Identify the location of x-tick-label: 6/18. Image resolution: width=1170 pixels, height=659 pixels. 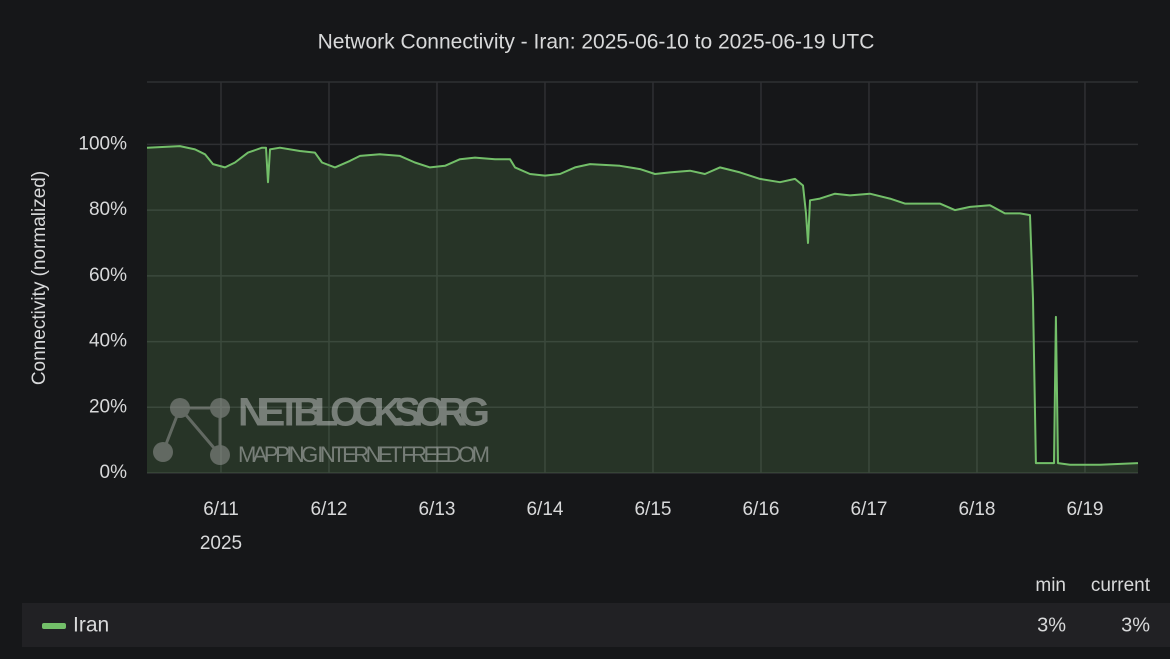
(976, 509).